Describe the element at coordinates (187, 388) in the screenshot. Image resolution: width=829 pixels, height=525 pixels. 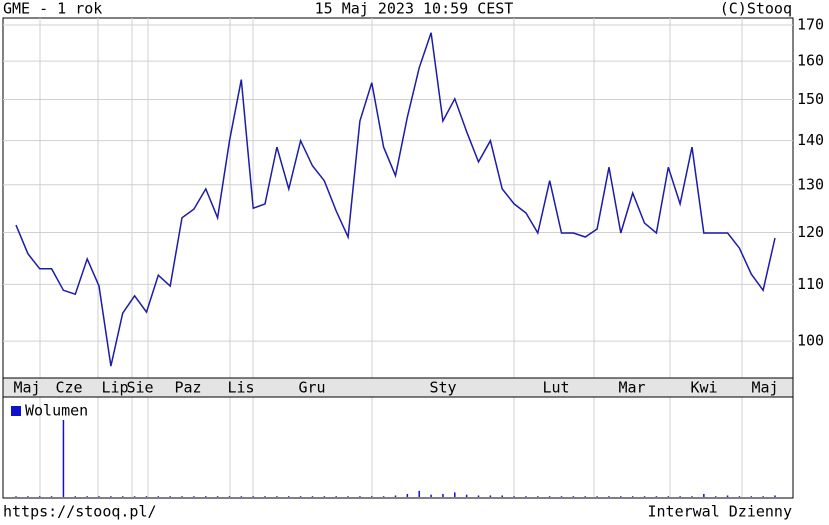
I see `x-tick-label: Paz` at that location.